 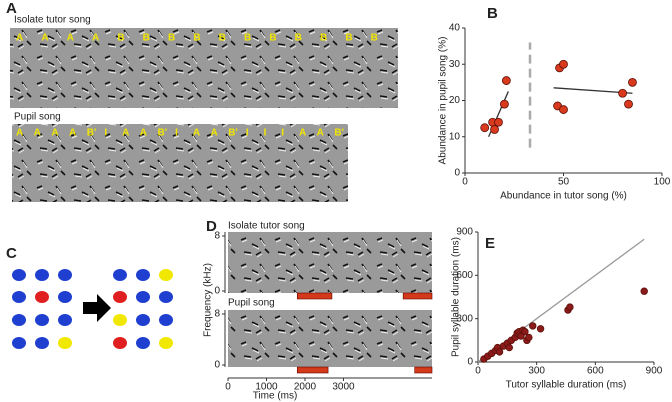 What do you see at coordinates (490, 243) in the screenshot?
I see `panel-letter: E` at bounding box center [490, 243].